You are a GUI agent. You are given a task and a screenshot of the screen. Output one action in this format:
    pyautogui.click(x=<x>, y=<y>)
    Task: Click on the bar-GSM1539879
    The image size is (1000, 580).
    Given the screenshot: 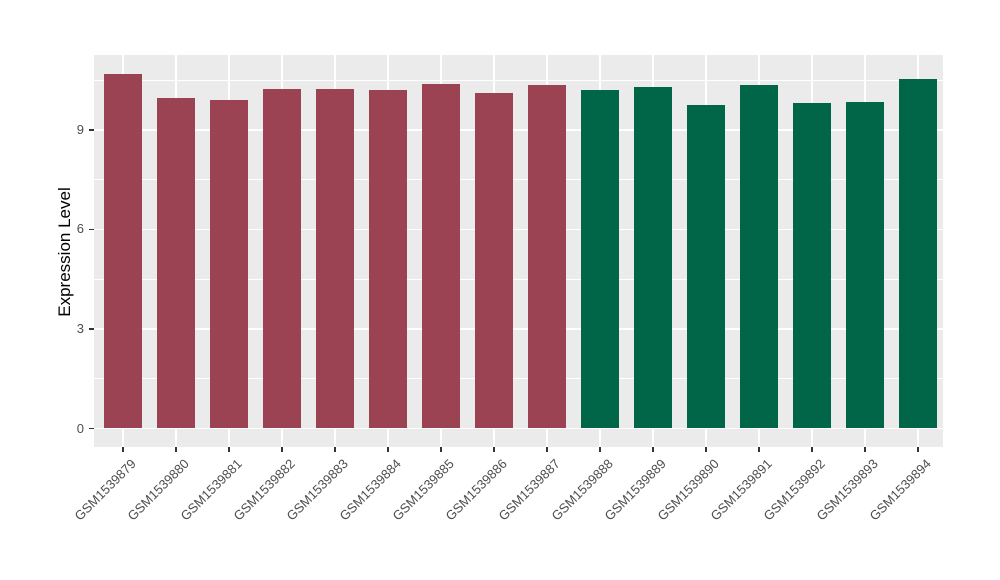 What is the action you would take?
    pyautogui.click(x=123, y=251)
    